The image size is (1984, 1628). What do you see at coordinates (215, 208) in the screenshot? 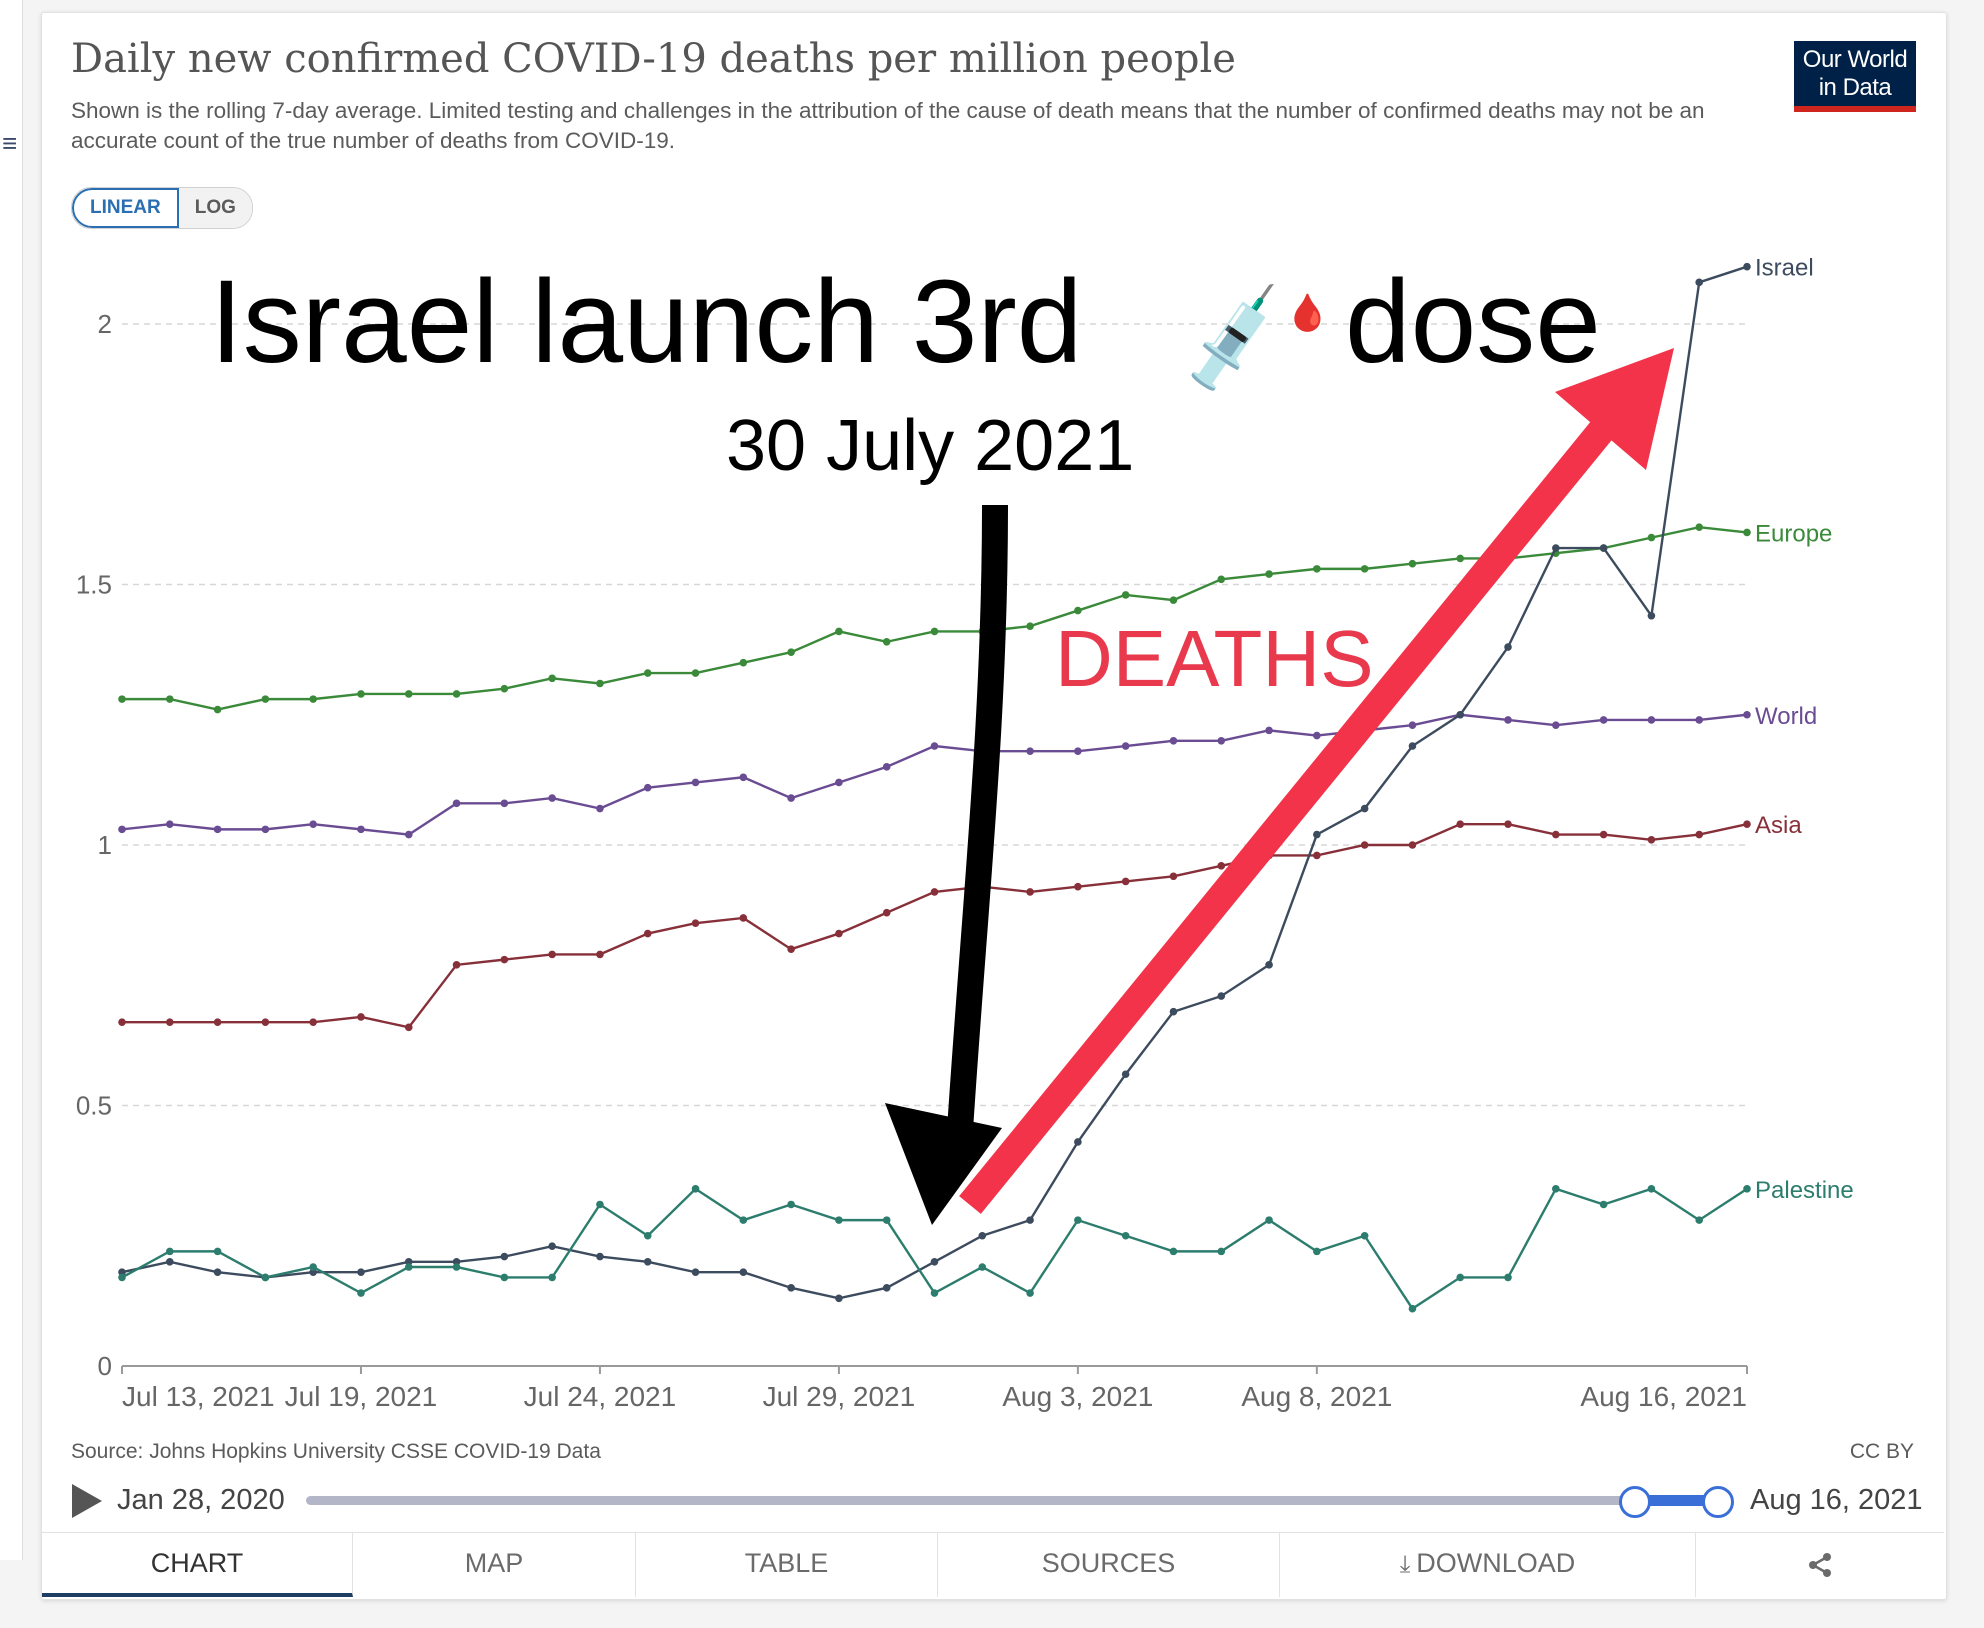
I see `log-scale-button: LOG` at bounding box center [215, 208].